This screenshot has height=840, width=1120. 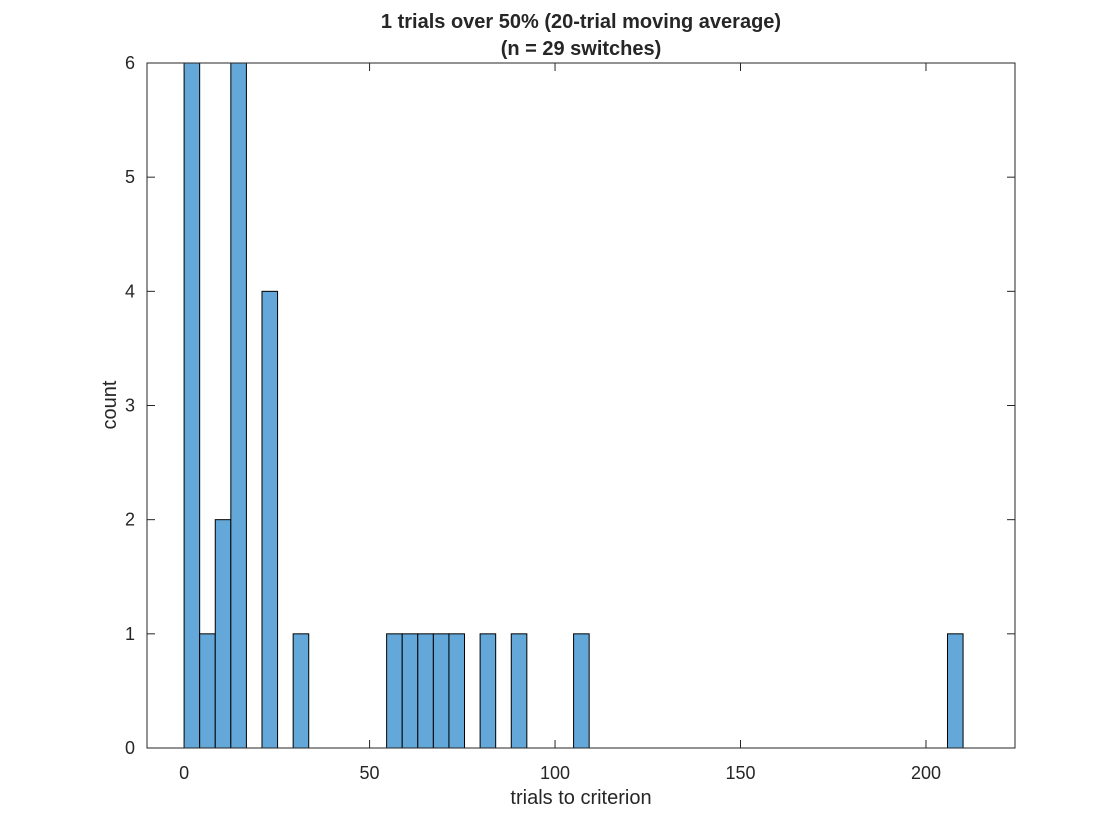 What do you see at coordinates (926, 773) in the screenshot?
I see `x-tick-label: 200` at bounding box center [926, 773].